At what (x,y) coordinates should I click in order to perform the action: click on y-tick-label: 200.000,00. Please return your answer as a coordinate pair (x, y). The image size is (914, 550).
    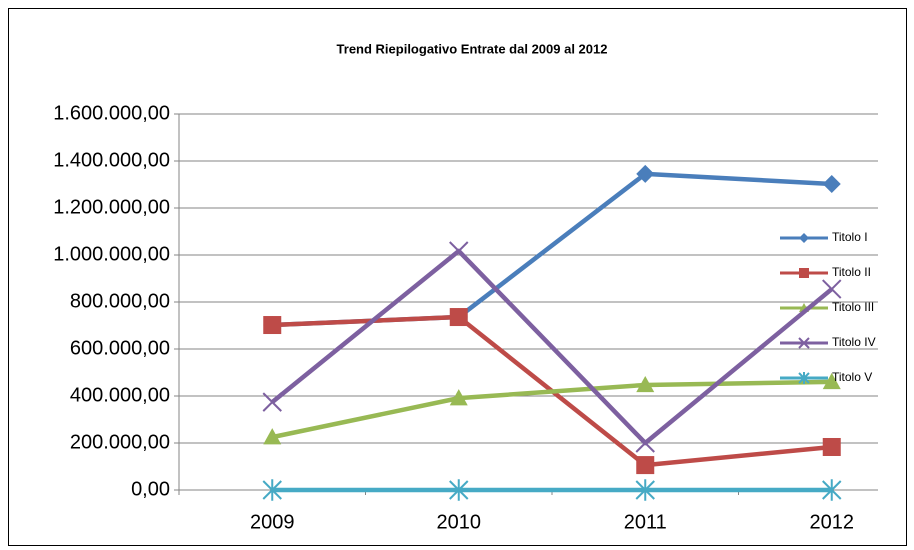
    Looking at the image, I should click on (120, 442).